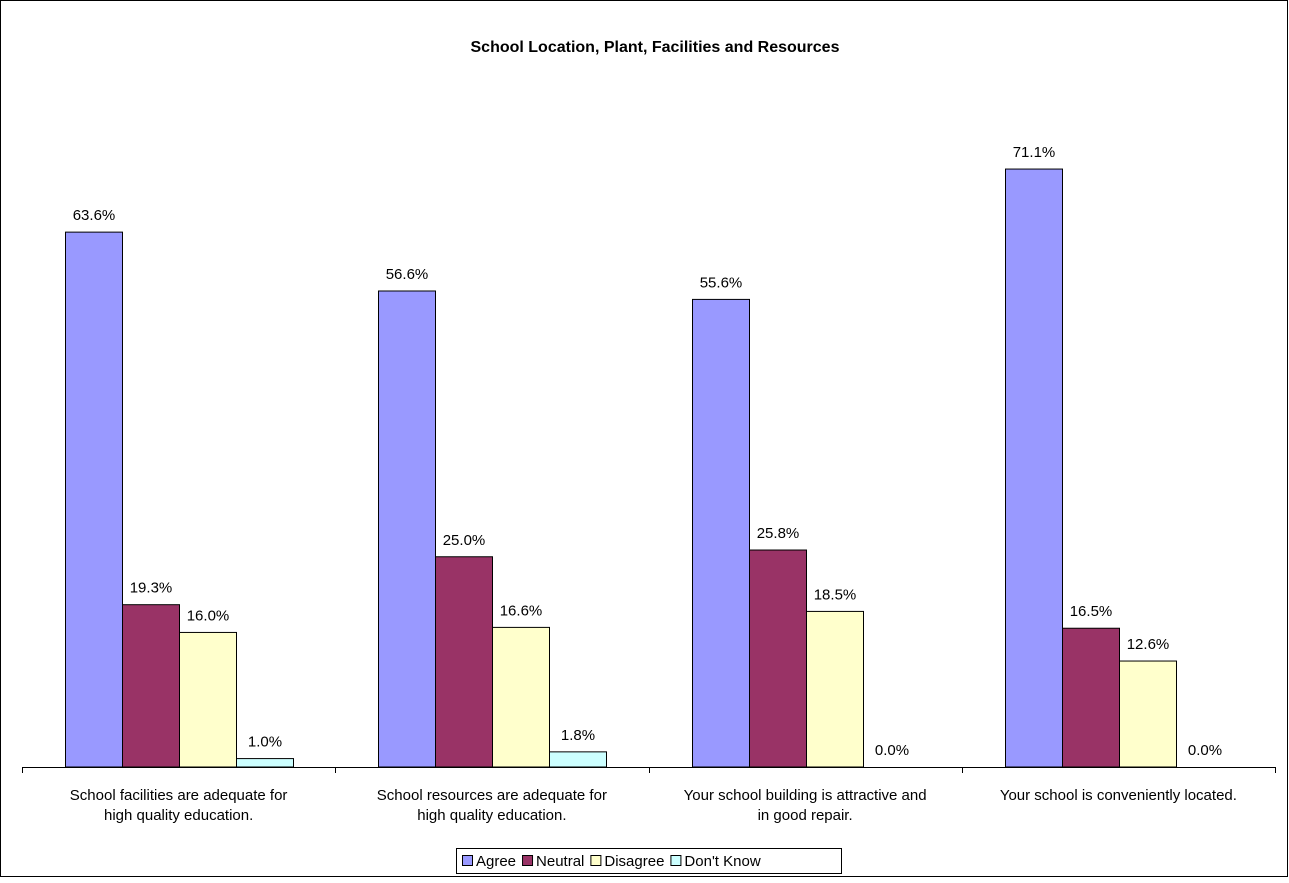 The height and width of the screenshot is (883, 1289). Describe the element at coordinates (265, 742) in the screenshot. I see `data-label: 1.0%` at that location.